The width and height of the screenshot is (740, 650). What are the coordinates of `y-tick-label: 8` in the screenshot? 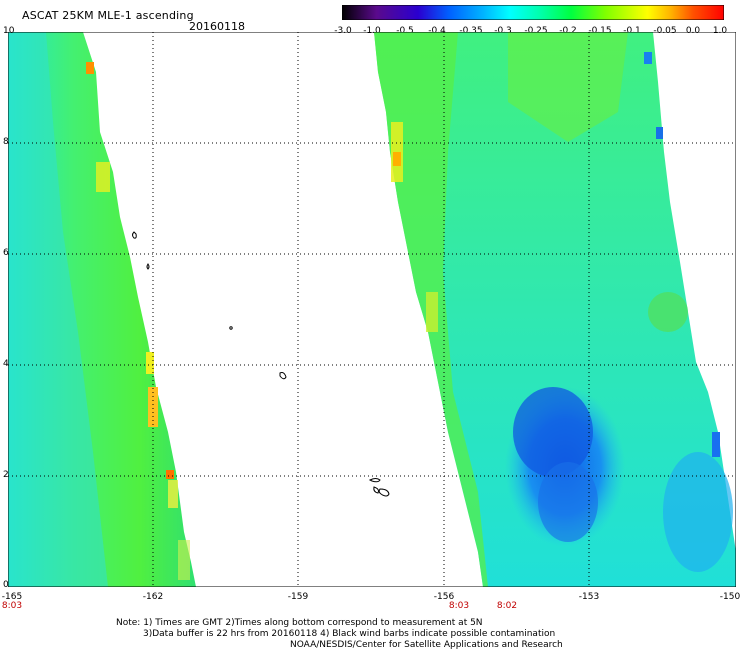 It's located at (6, 142).